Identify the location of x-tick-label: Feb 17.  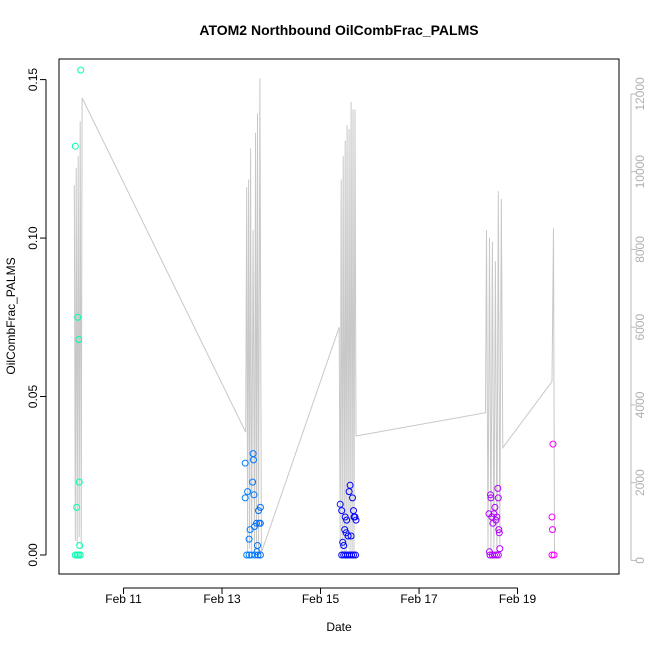
(419, 599).